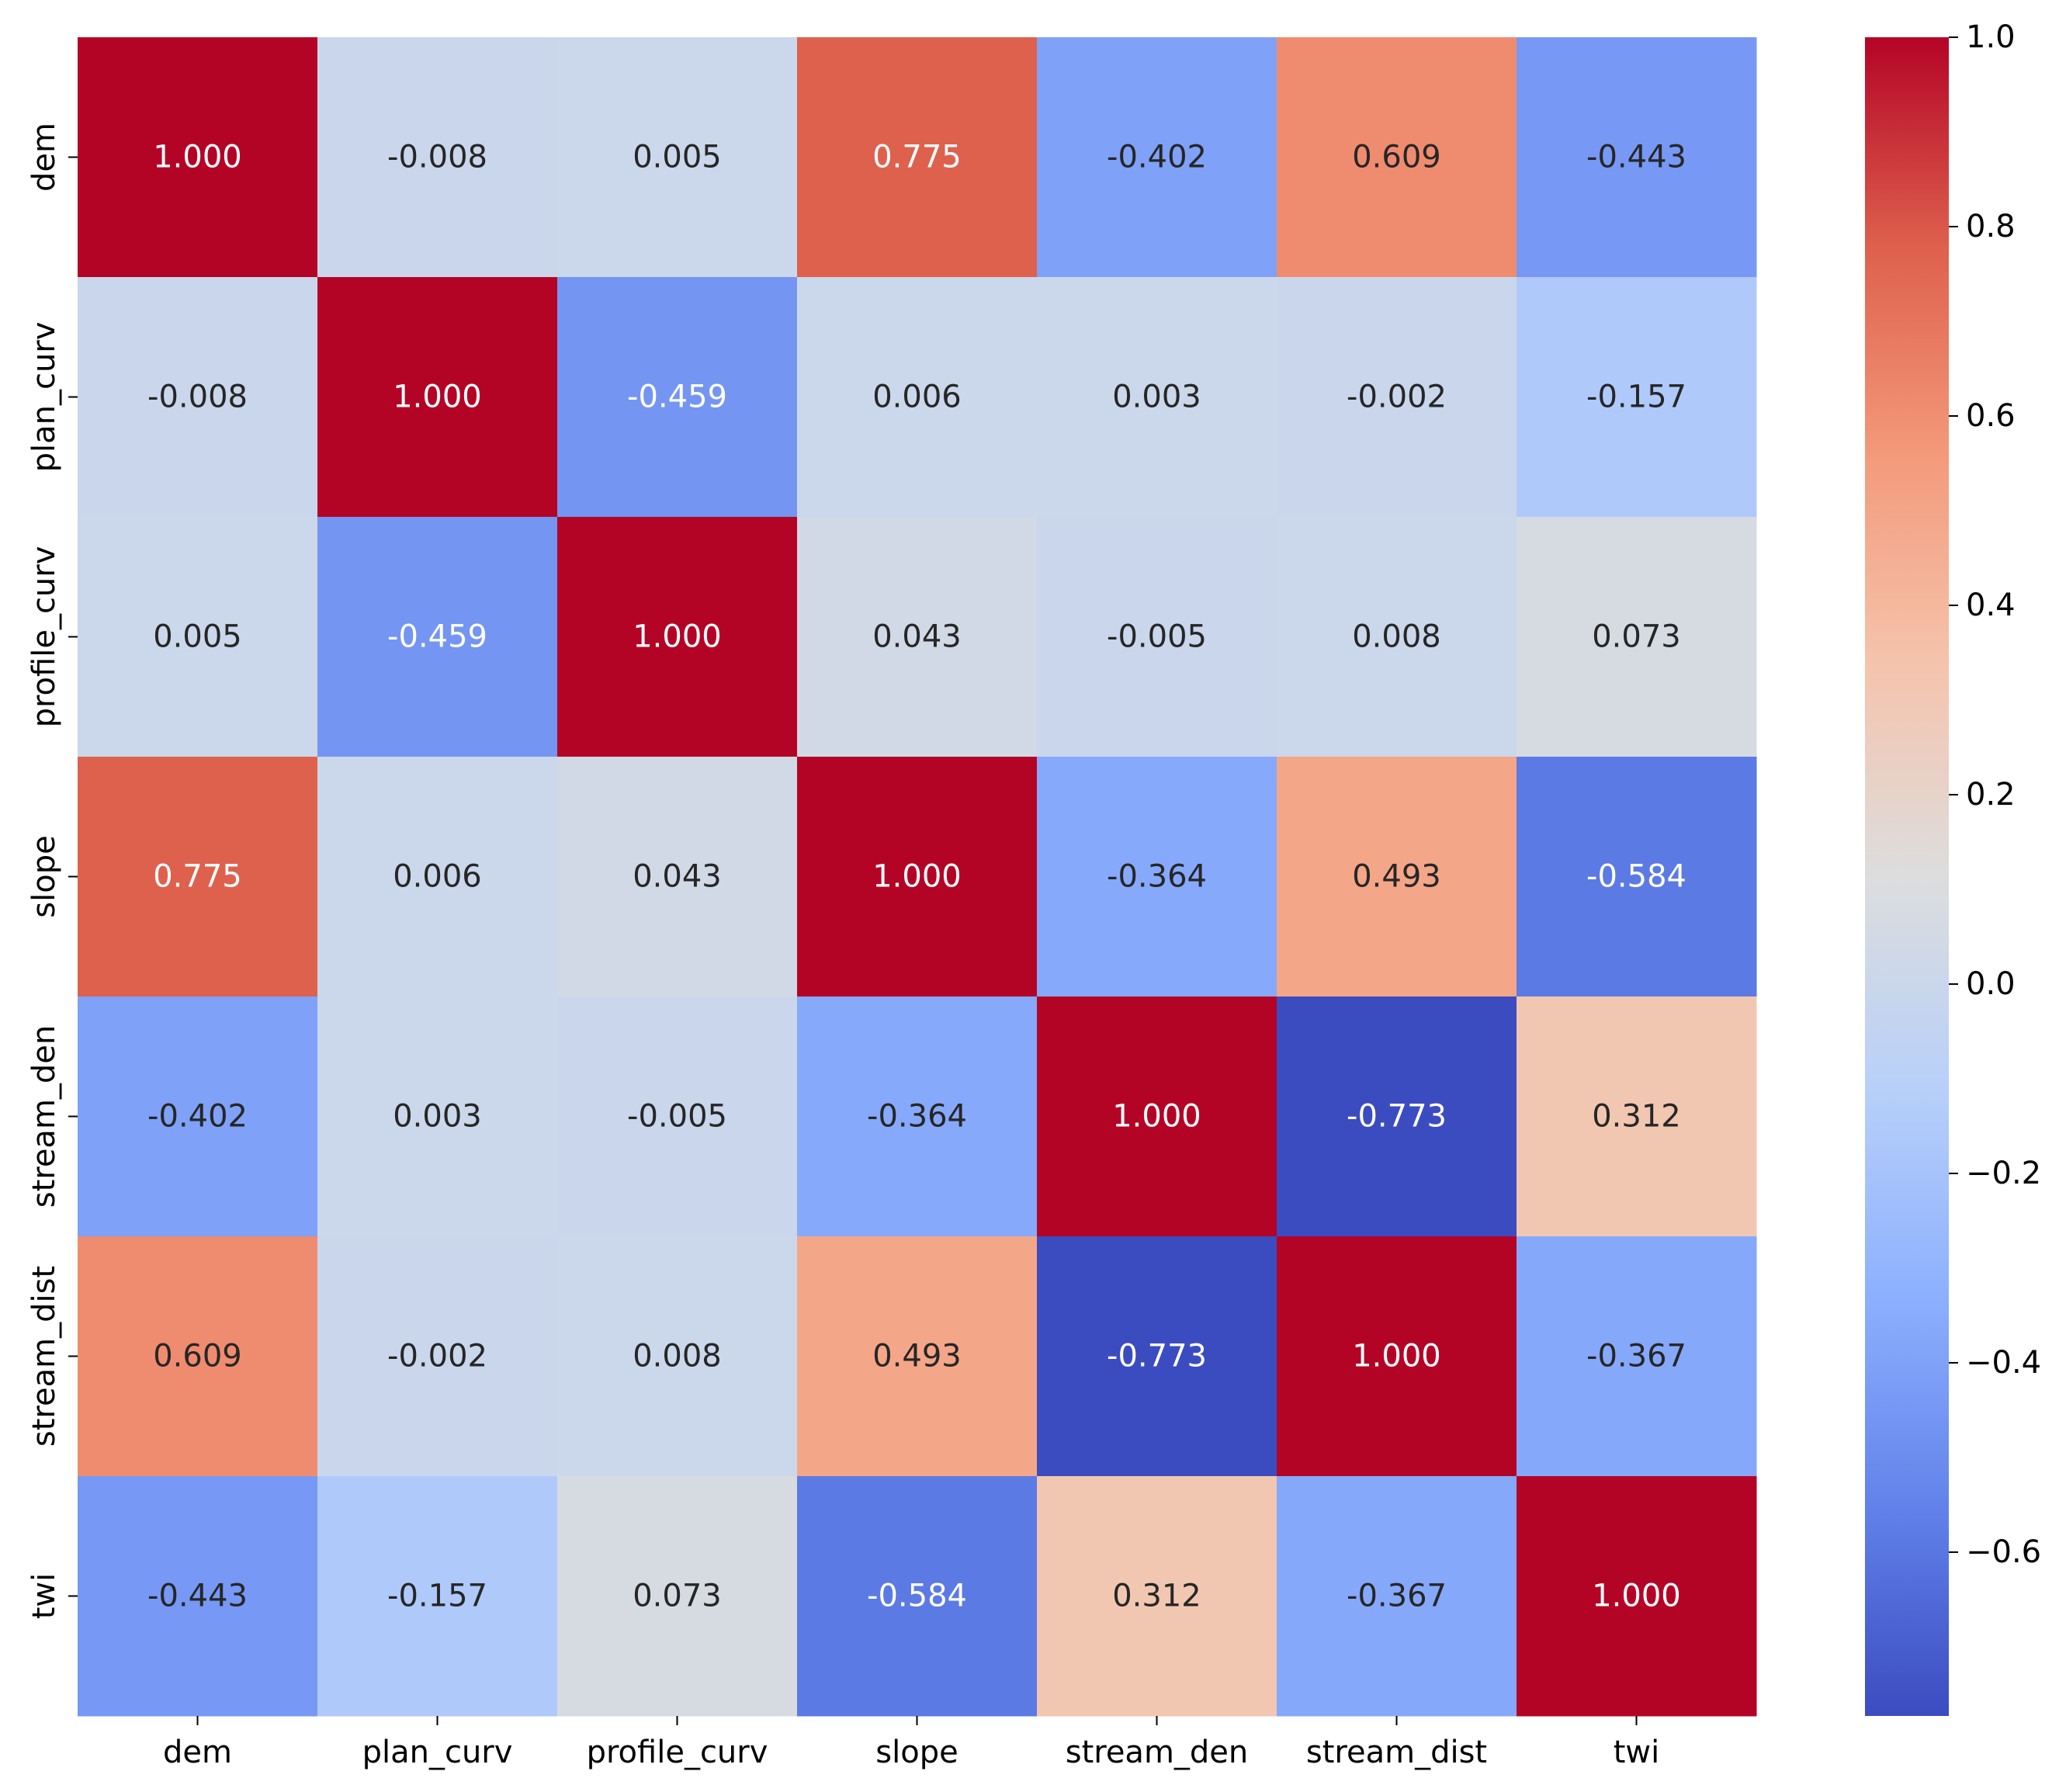  I want to click on cell-value-label: 0.005, so click(197, 637).